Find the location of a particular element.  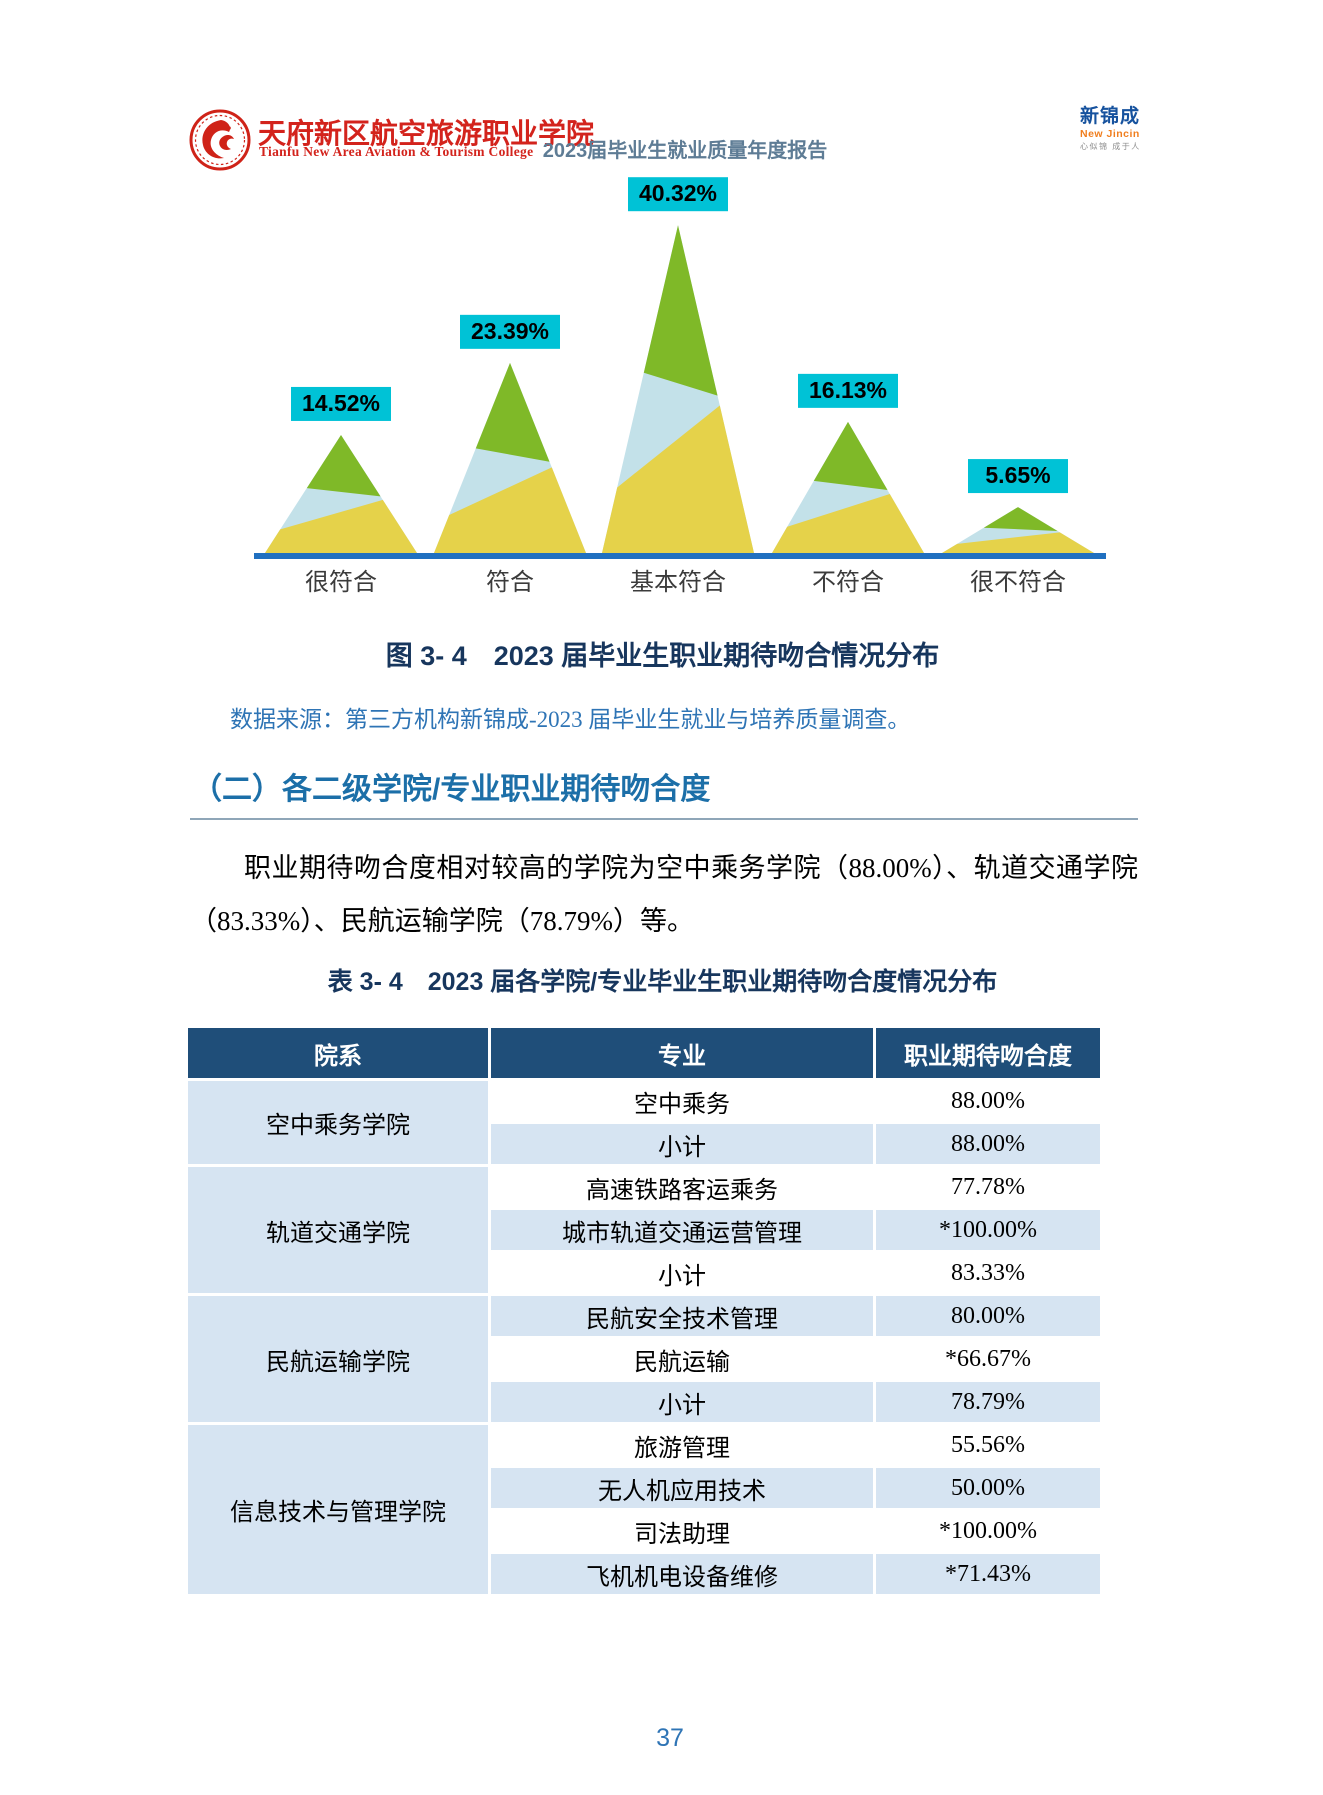

brand-slogan: 心似锦 成于人 is located at coordinates (1110, 146).